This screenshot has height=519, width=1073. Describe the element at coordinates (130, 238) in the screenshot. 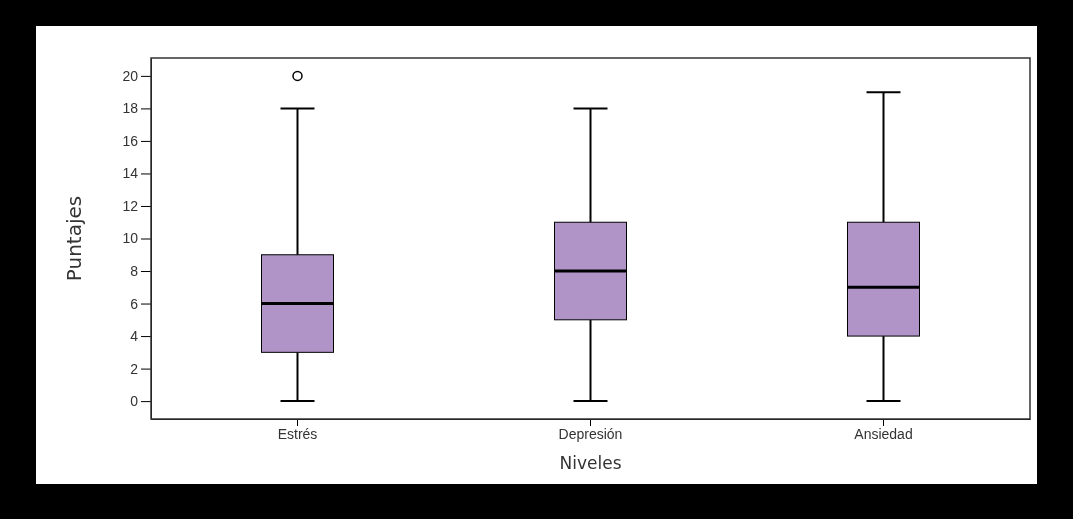

I see `y-tick-label: 10` at that location.